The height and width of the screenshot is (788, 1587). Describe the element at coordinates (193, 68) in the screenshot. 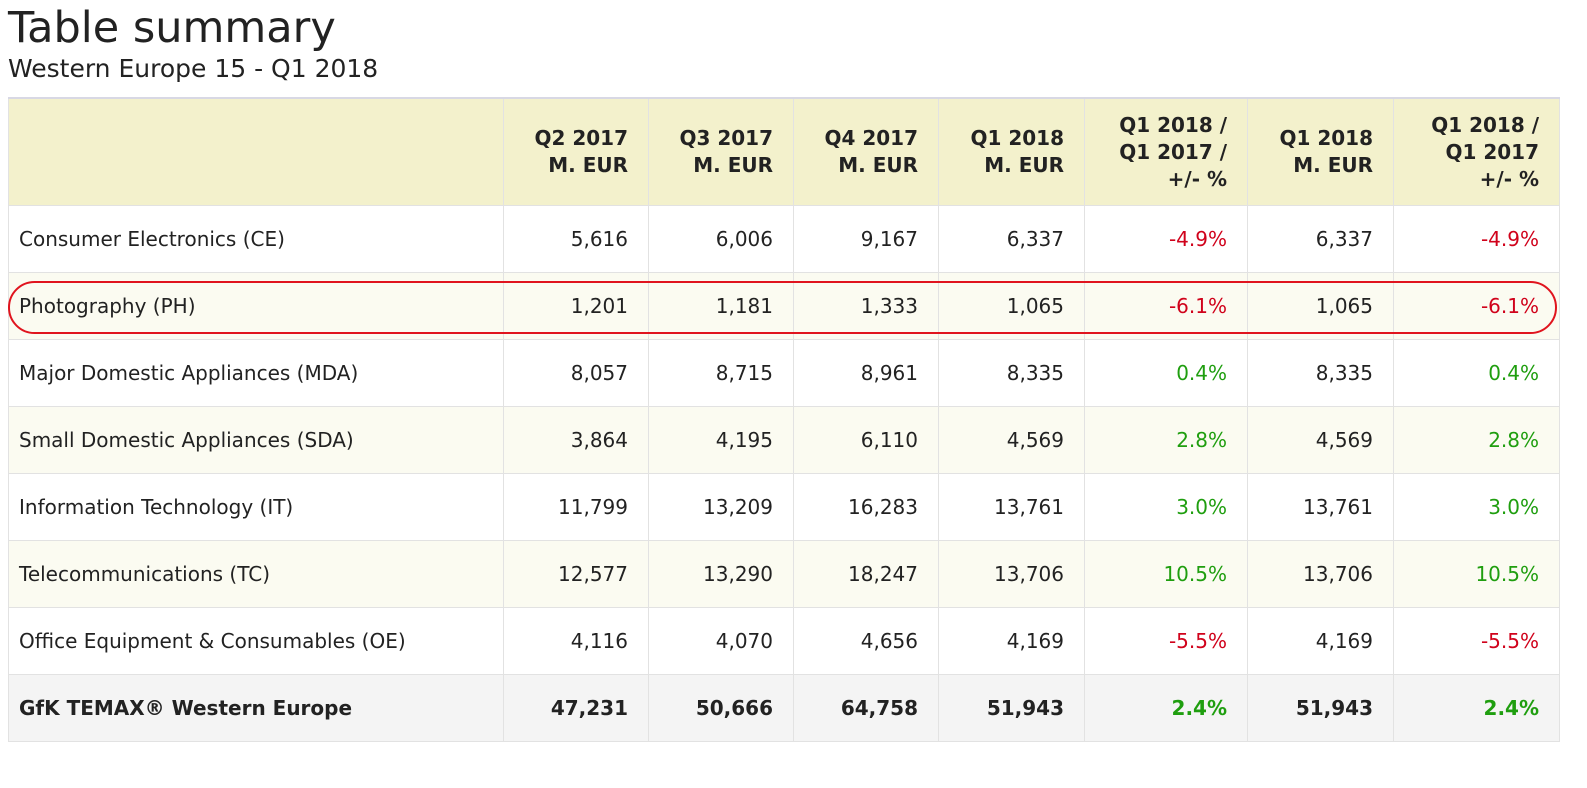

I see `page-subtitle: Western Europe 15 - Q1 2018` at that location.